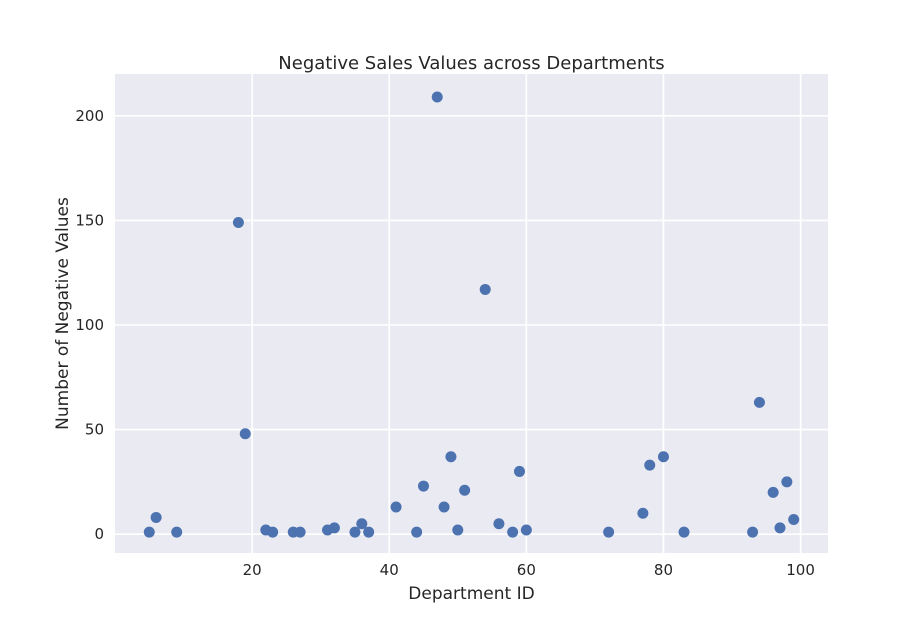 The width and height of the screenshot is (921, 633). What do you see at coordinates (63, 313) in the screenshot?
I see `y-axis-label: Number of Negative Values` at bounding box center [63, 313].